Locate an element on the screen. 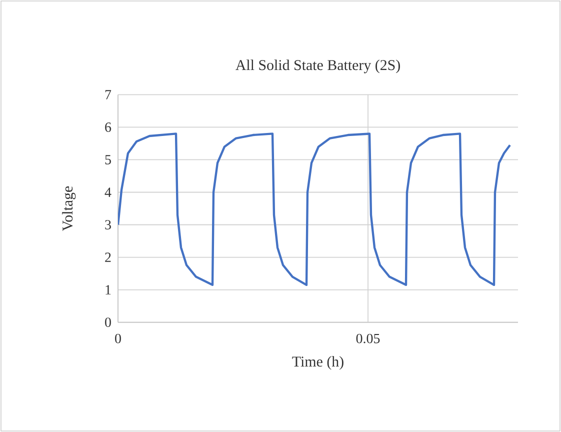  y-tick-label: 0 is located at coordinates (108, 323).